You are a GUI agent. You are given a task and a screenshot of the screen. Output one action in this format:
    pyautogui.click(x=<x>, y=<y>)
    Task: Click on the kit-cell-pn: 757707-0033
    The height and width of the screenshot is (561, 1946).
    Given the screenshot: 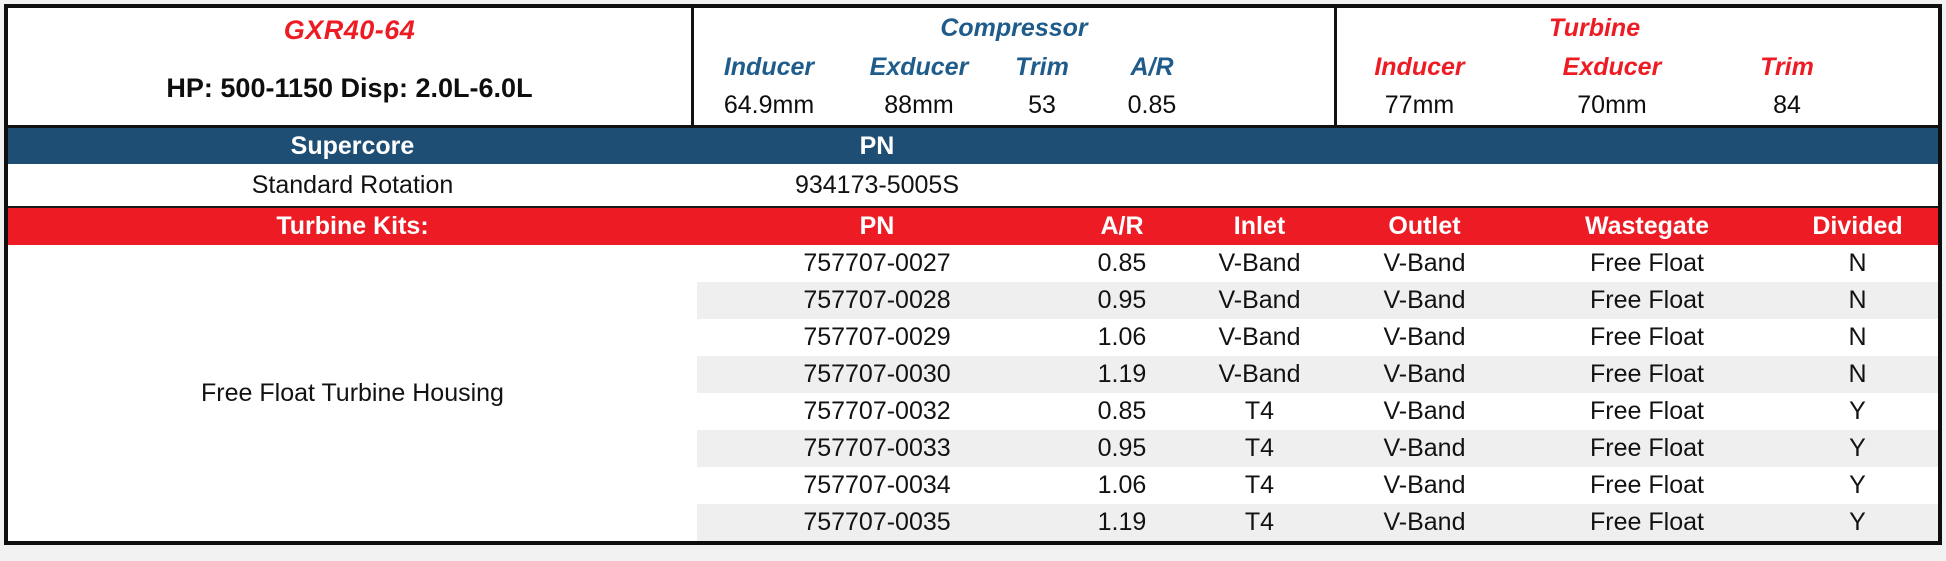 What is the action you would take?
    pyautogui.click(x=877, y=448)
    